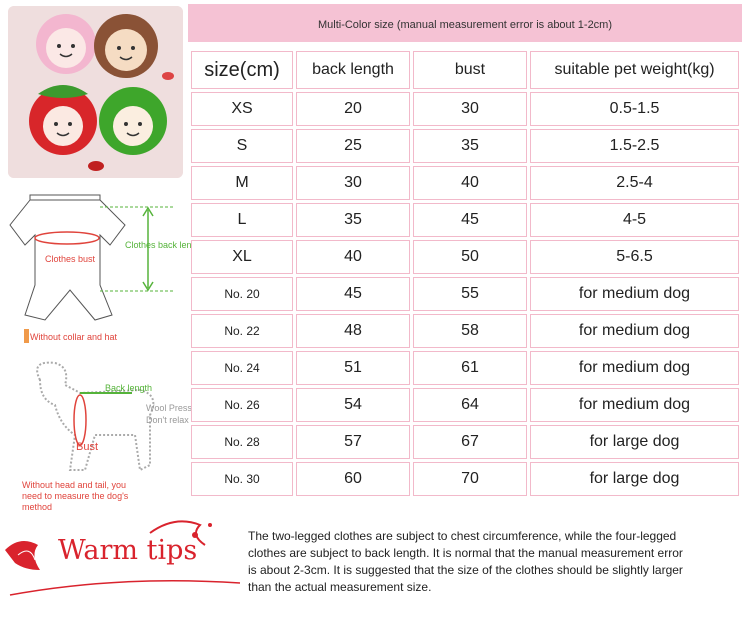  What do you see at coordinates (242, 109) in the screenshot?
I see `cell-size: XS` at bounding box center [242, 109].